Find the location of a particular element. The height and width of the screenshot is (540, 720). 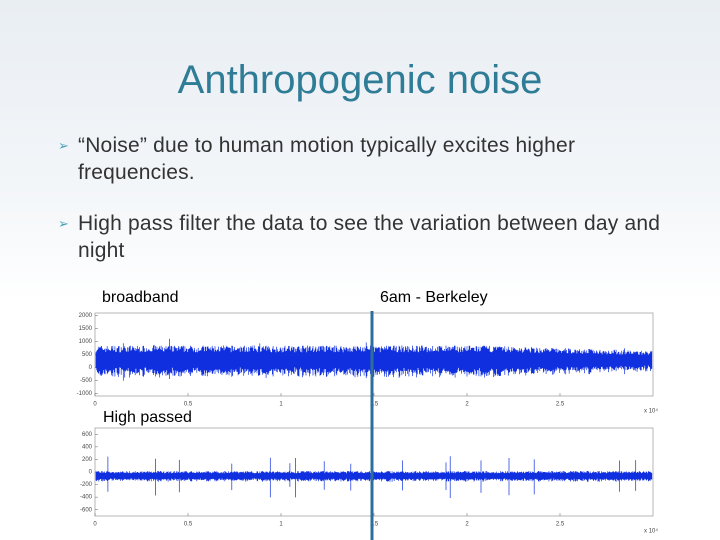

y-tick-label: 2000 is located at coordinates (86, 316).